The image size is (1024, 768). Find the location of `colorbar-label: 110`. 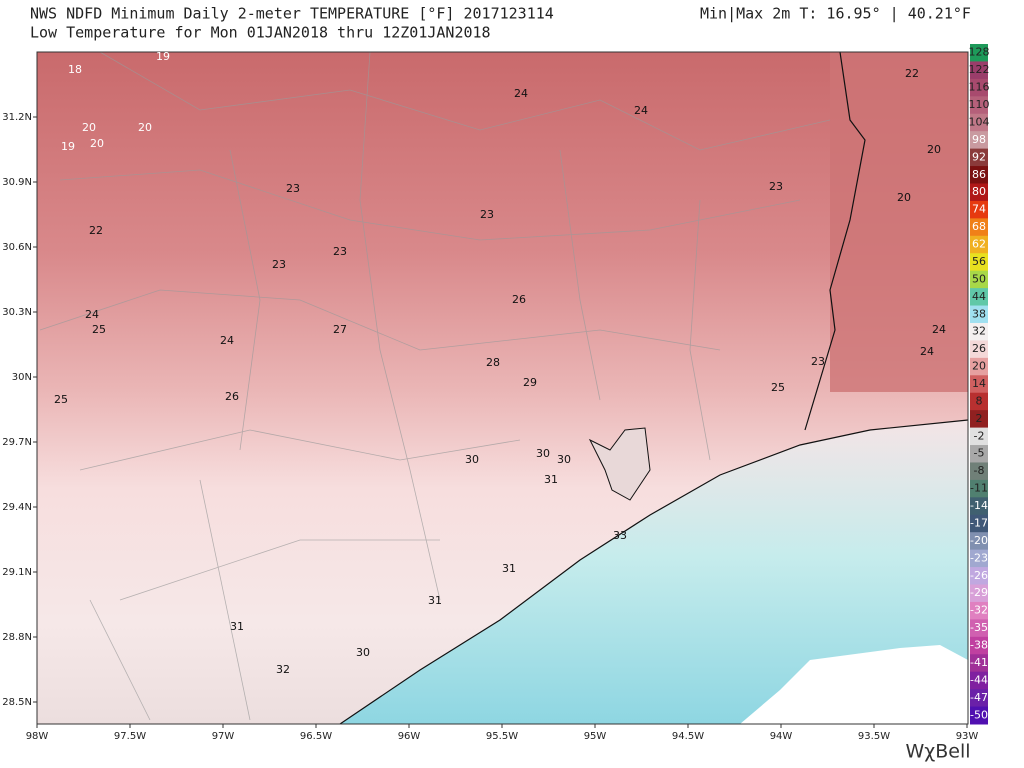

colorbar-label: 110 is located at coordinates (979, 104).